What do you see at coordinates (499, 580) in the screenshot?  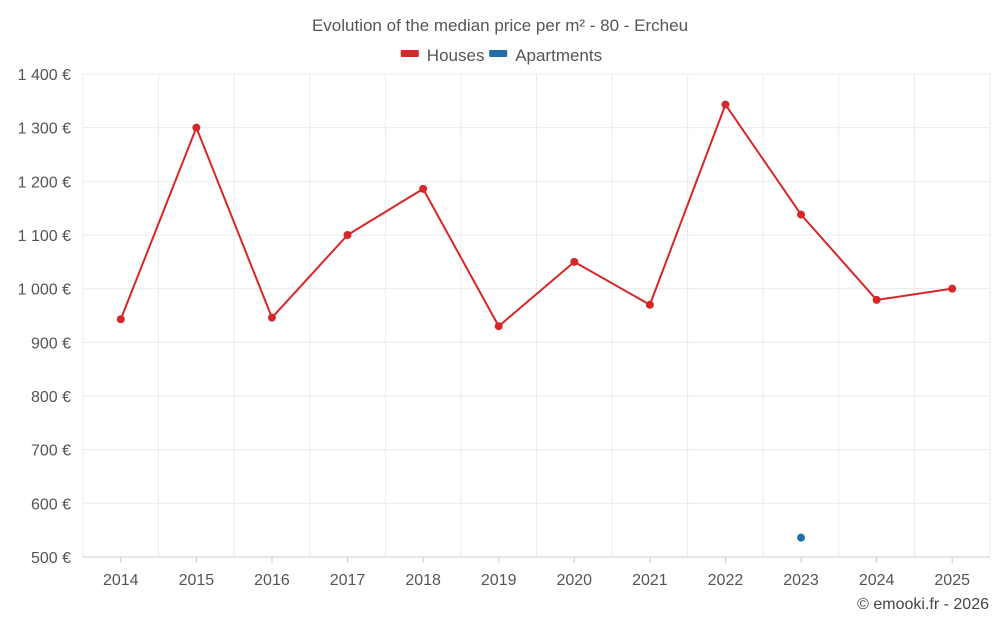 I see `x-tick-label: 2019` at bounding box center [499, 580].